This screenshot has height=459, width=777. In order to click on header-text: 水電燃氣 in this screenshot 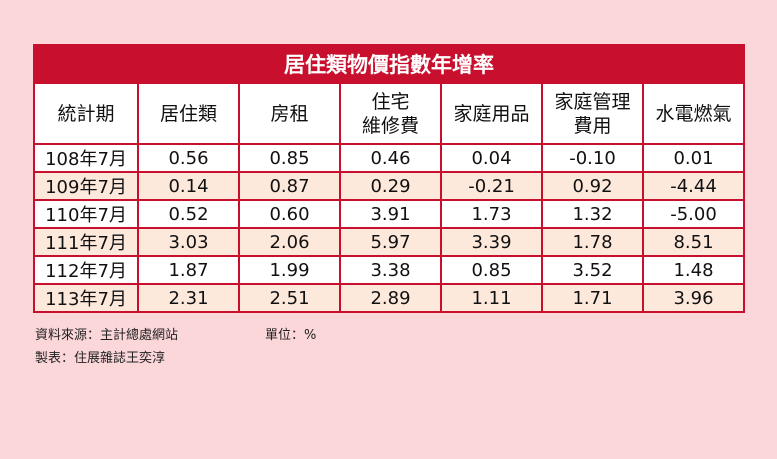, I will do `click(693, 113)`.